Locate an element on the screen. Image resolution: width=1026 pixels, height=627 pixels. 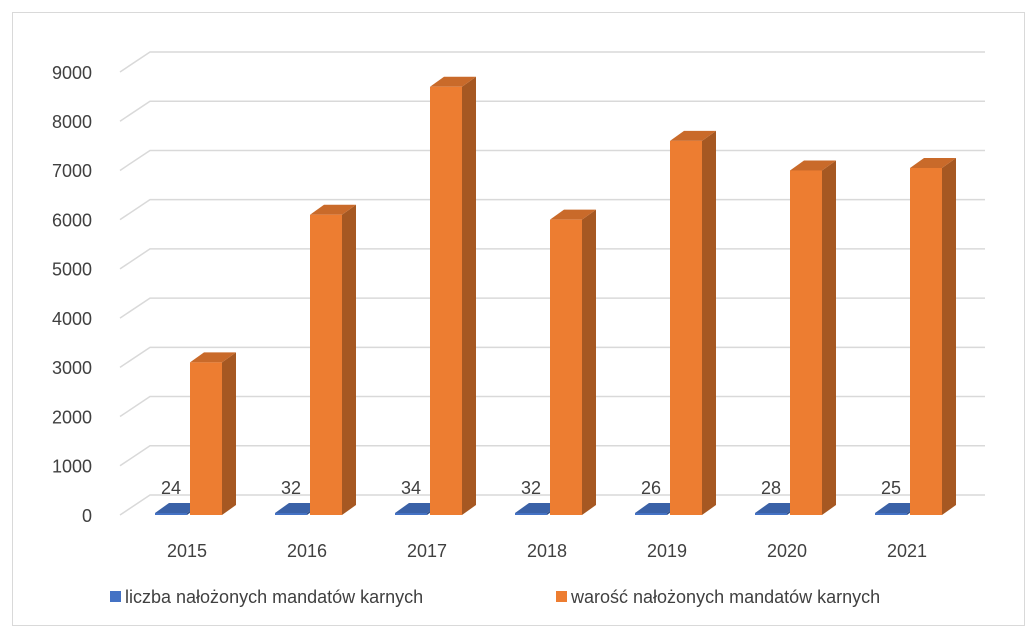
data-label: 26 is located at coordinates (651, 488).